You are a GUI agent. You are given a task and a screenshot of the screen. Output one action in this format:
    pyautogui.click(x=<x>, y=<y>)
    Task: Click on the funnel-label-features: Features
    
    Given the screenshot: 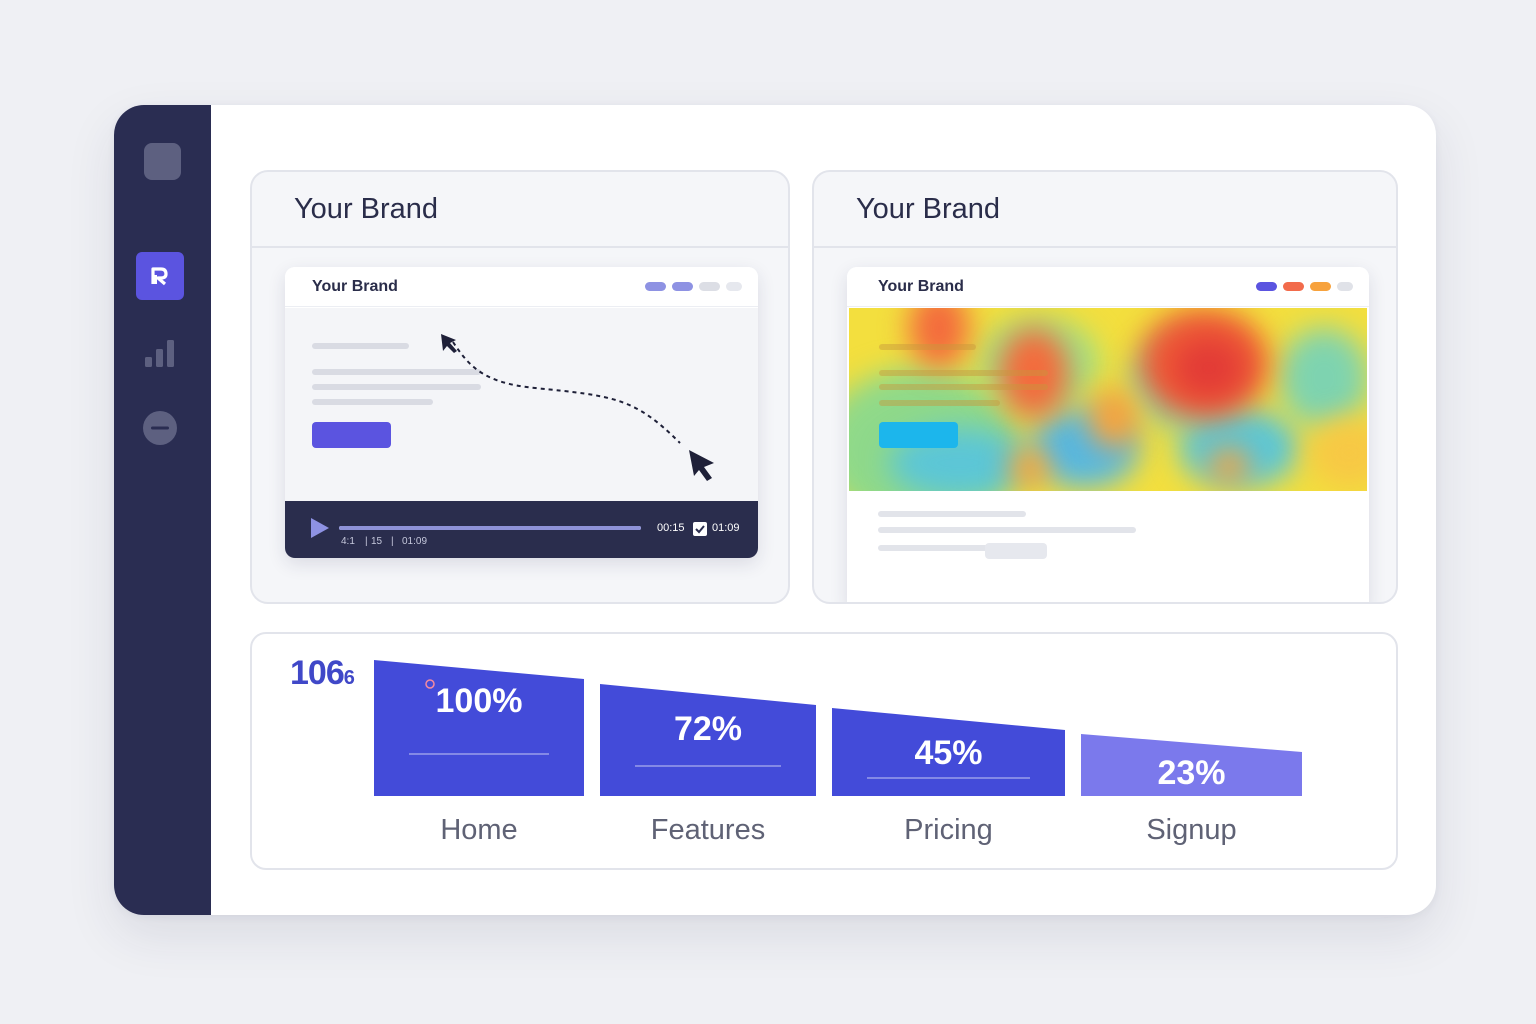 What is the action you would take?
    pyautogui.click(x=708, y=830)
    